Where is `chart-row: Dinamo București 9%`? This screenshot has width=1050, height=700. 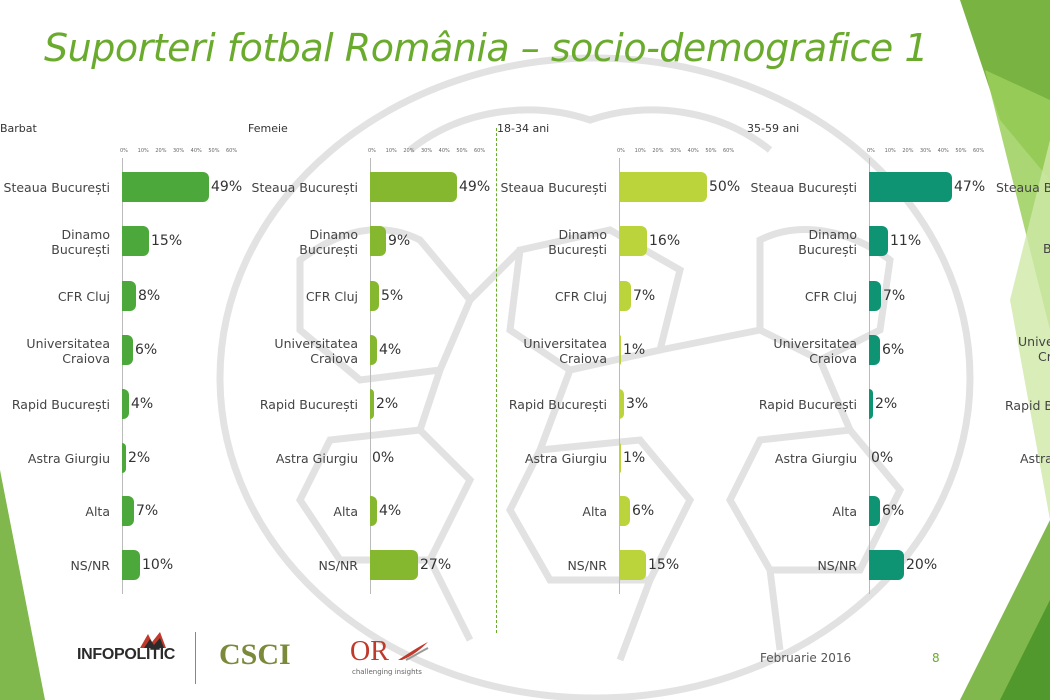 chart-row: Dinamo București 9% is located at coordinates (372, 251).